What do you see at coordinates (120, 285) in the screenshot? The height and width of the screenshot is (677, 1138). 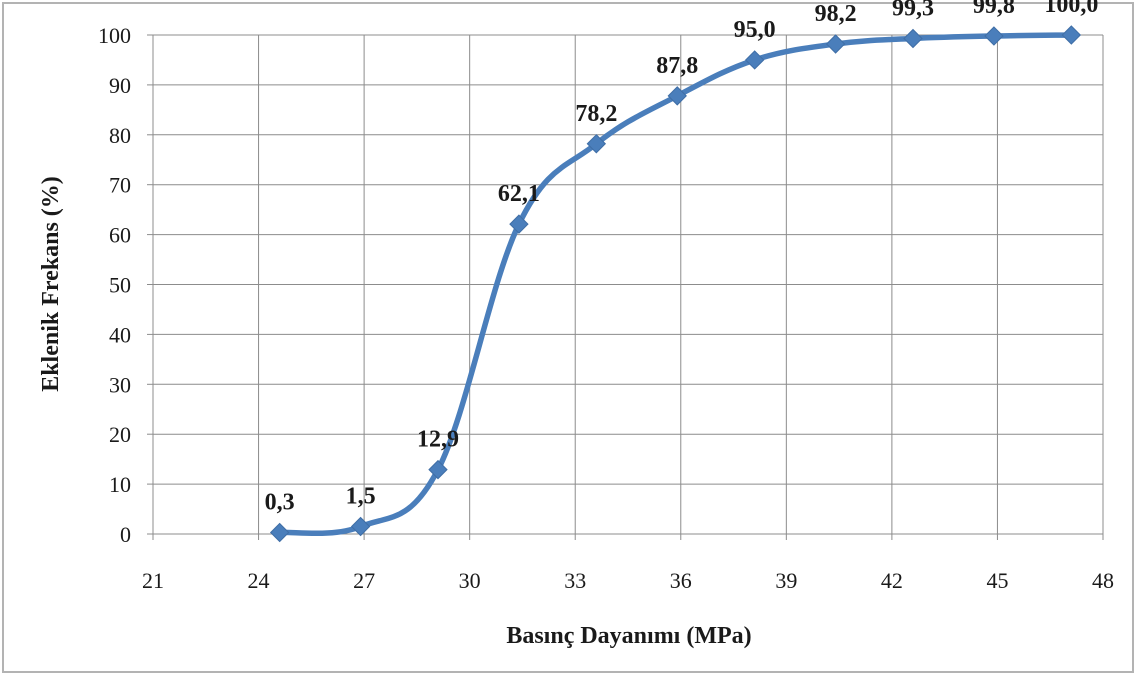 I see `y-tick-label: 50` at bounding box center [120, 285].